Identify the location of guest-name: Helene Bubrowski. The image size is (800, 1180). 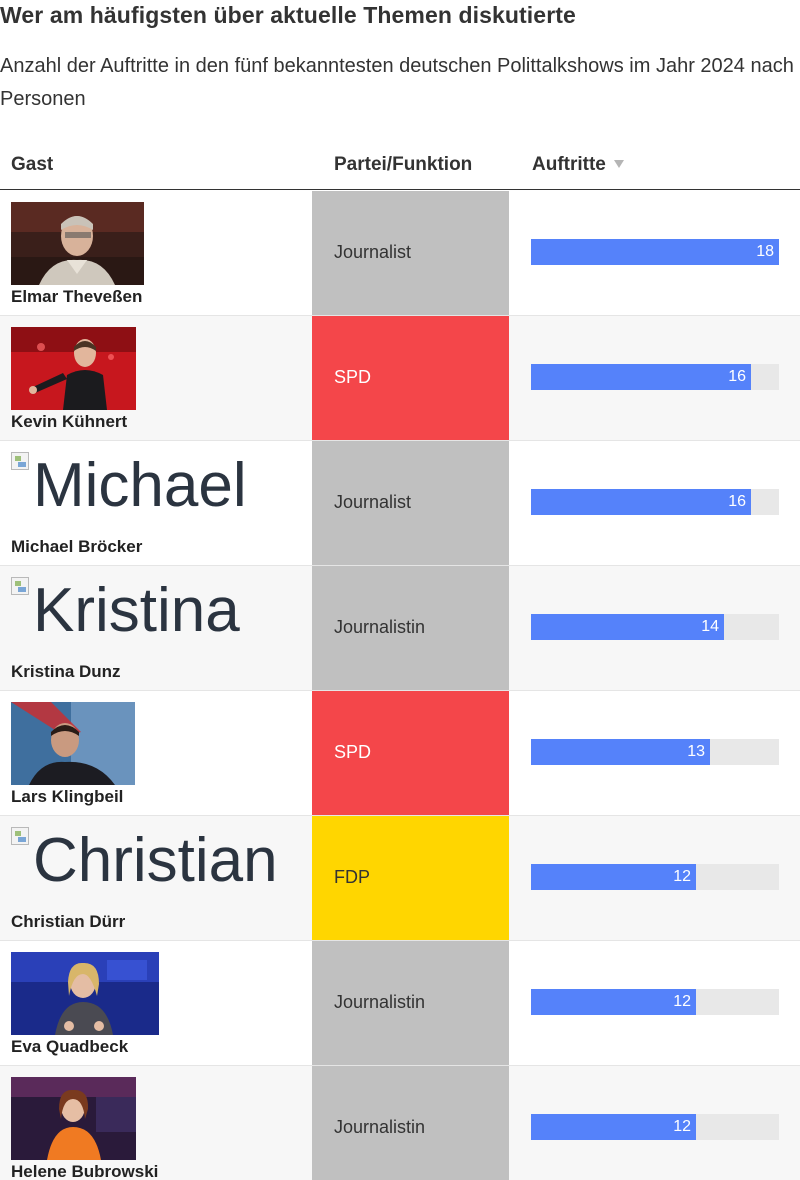
(85, 1171).